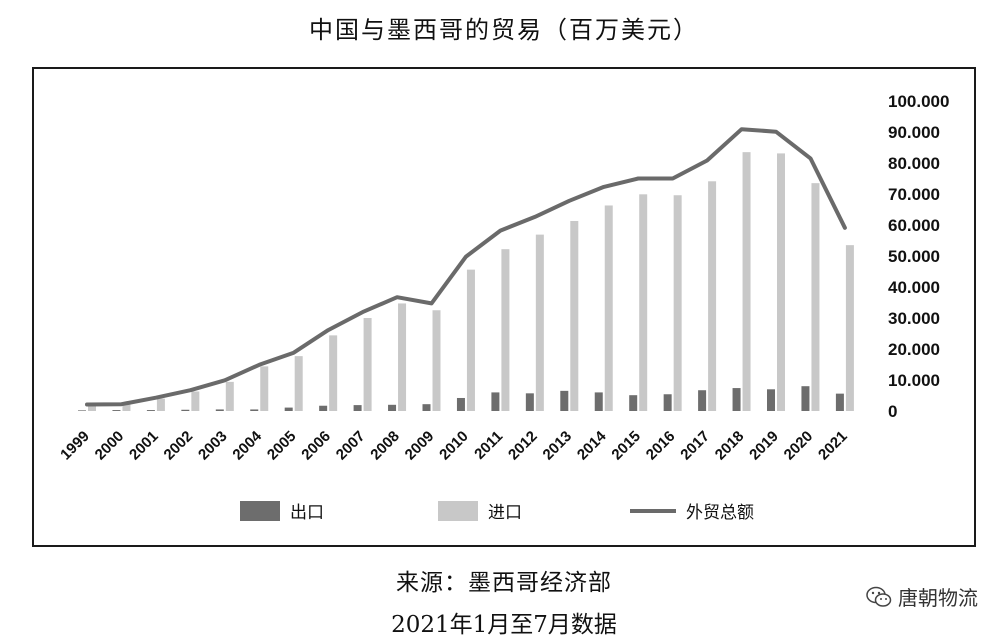 The image size is (1008, 643). I want to click on export-bar-2015, so click(633, 403).